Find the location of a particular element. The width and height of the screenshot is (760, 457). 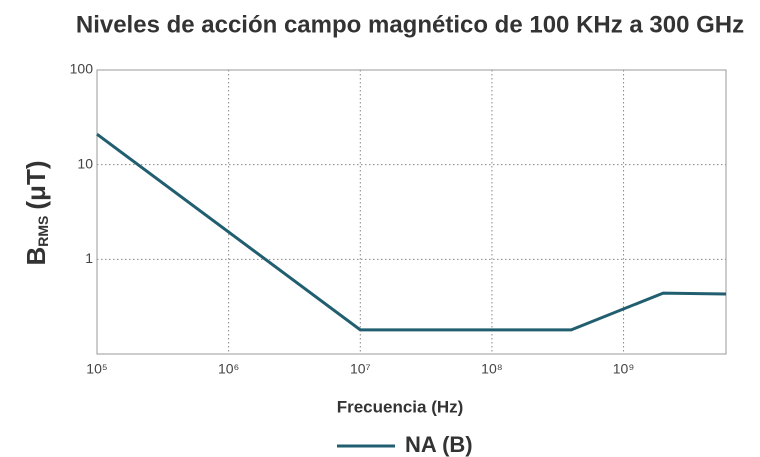

x-tick-label: 10⁸ is located at coordinates (492, 369).